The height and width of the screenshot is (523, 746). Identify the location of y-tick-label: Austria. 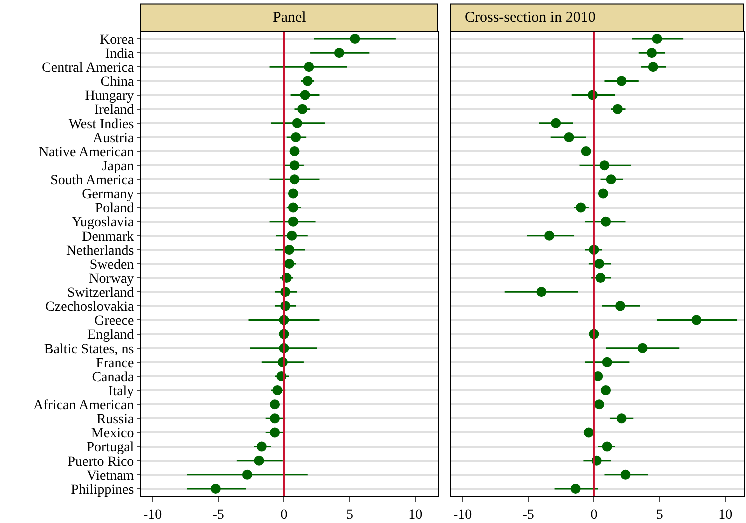
(113, 138).